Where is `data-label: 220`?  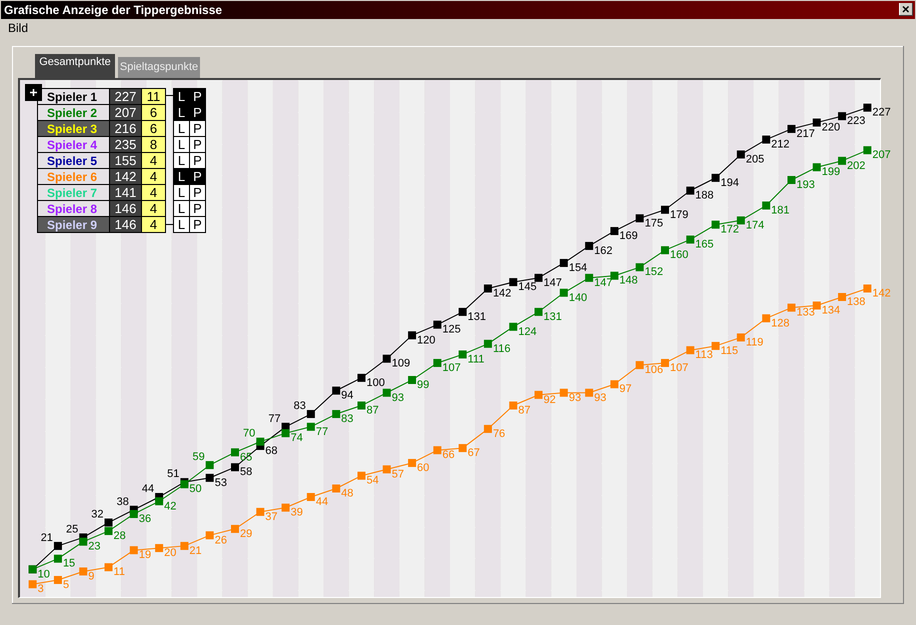
data-label: 220 is located at coordinates (831, 128).